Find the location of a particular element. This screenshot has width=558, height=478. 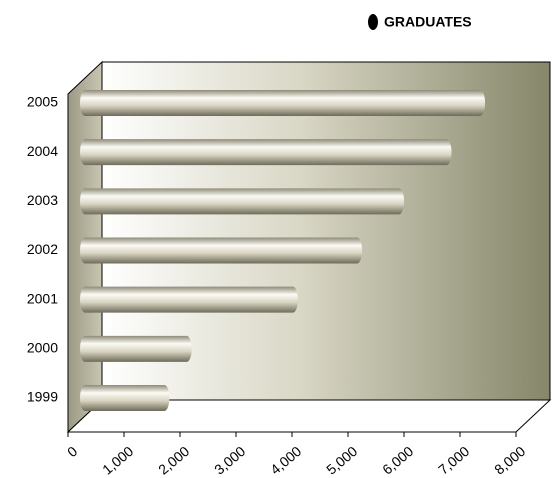

x-tick-label: 4,000 is located at coordinates (285, 460).